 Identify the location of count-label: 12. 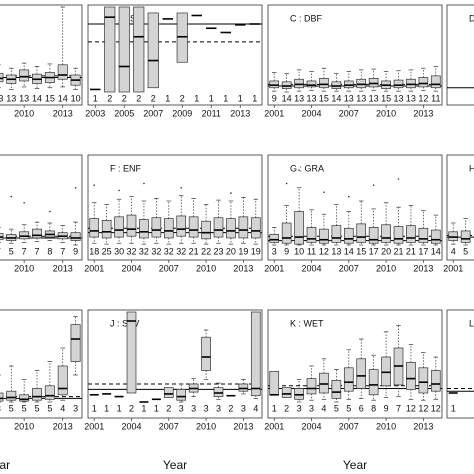
(423, 408).